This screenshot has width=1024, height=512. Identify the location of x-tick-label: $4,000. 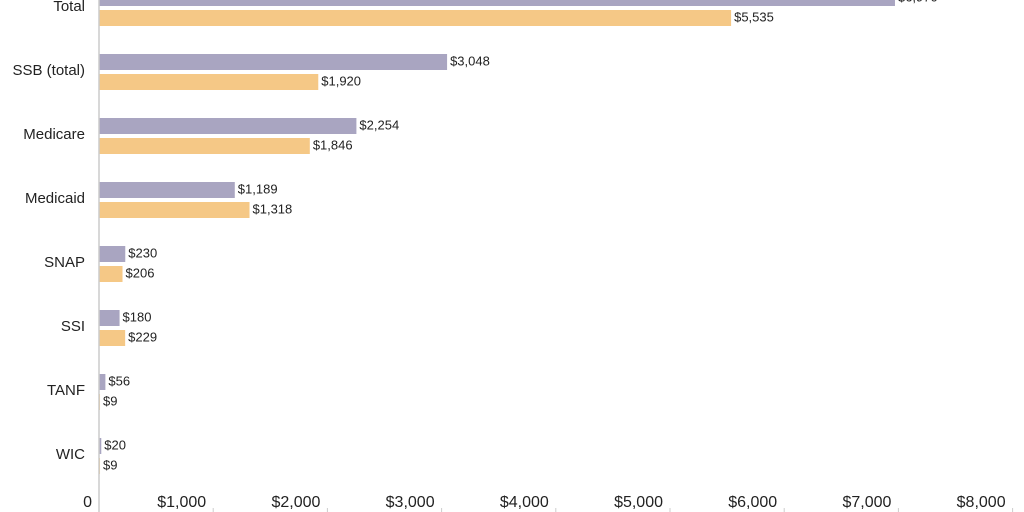
(524, 502).